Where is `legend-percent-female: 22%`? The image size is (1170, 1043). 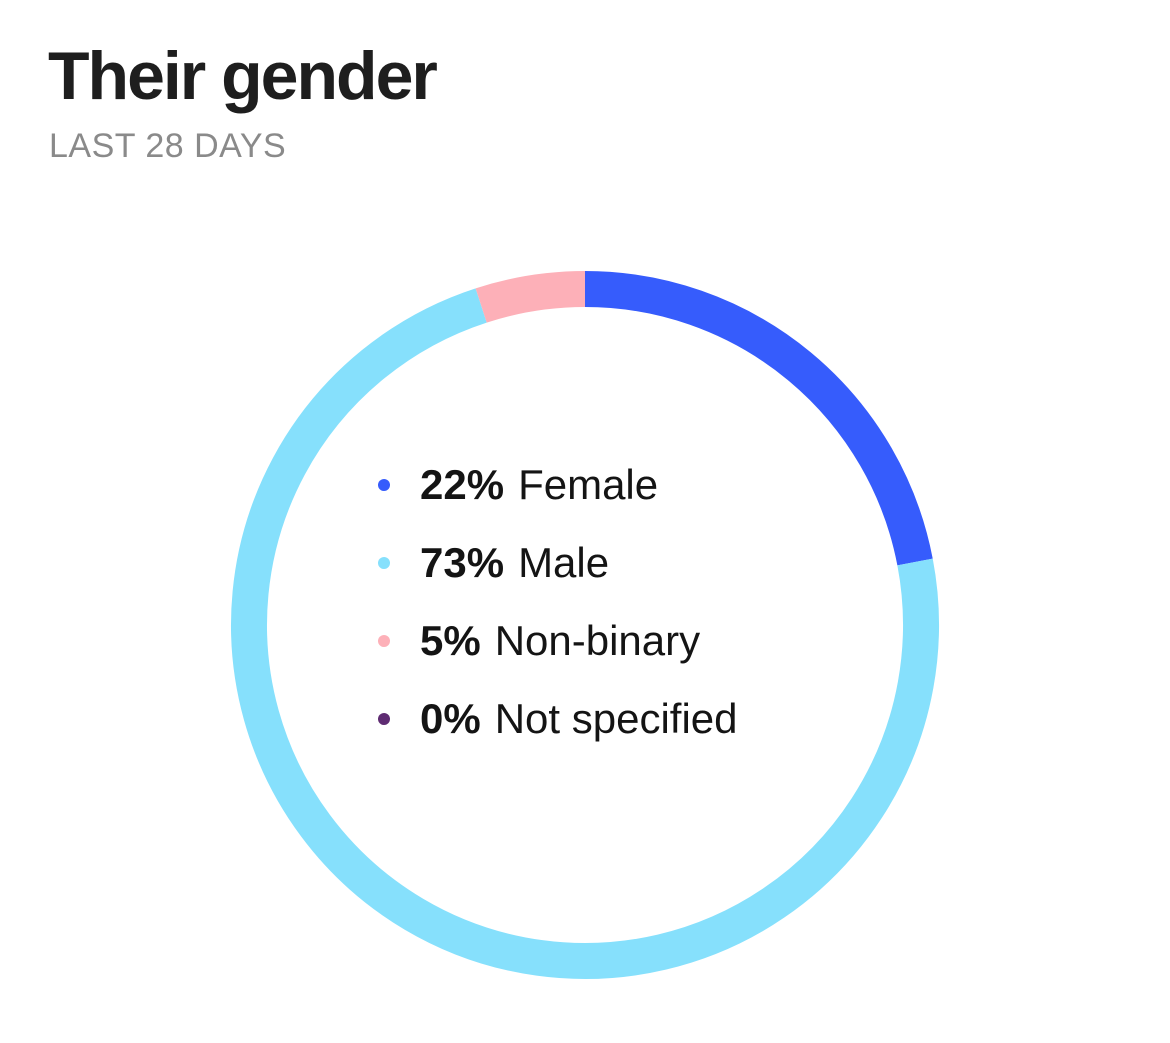
legend-percent-female: 22% is located at coordinates (462, 484).